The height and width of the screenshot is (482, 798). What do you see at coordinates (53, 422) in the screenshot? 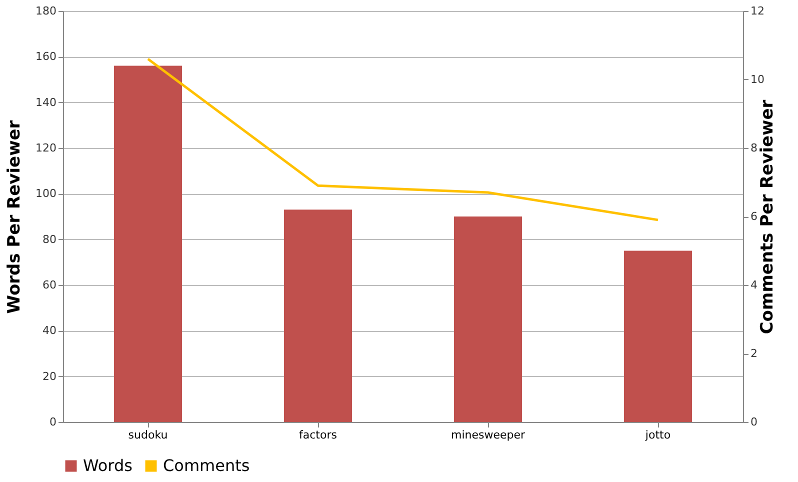
I see `y-tick-label: 0` at bounding box center [53, 422].